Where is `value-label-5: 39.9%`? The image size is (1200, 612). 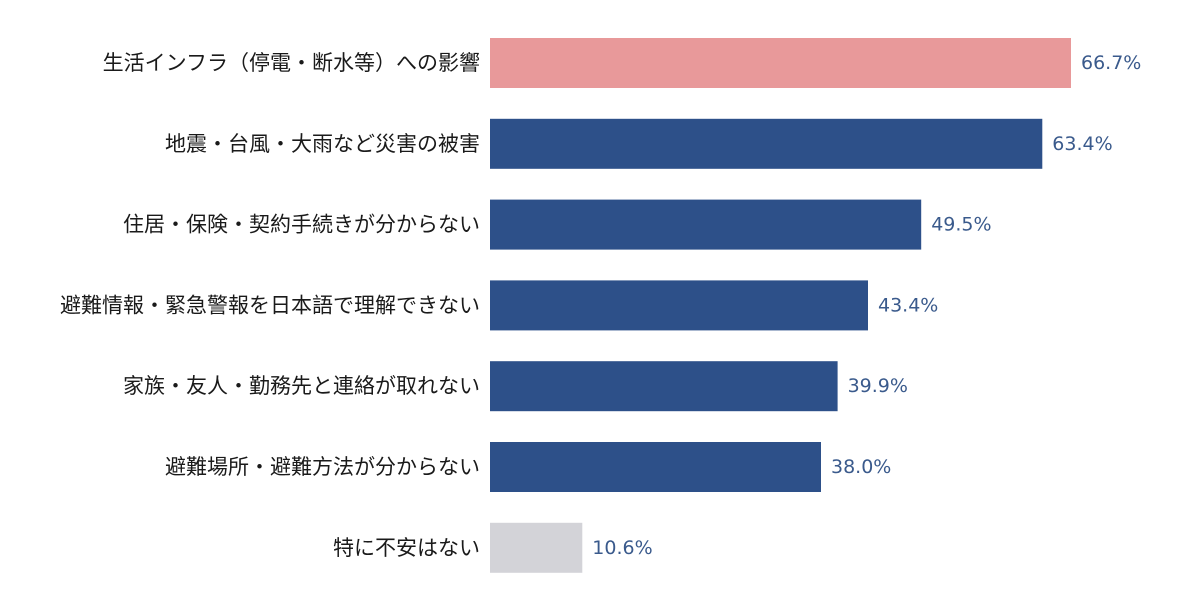
value-label-5: 39.9% is located at coordinates (878, 386).